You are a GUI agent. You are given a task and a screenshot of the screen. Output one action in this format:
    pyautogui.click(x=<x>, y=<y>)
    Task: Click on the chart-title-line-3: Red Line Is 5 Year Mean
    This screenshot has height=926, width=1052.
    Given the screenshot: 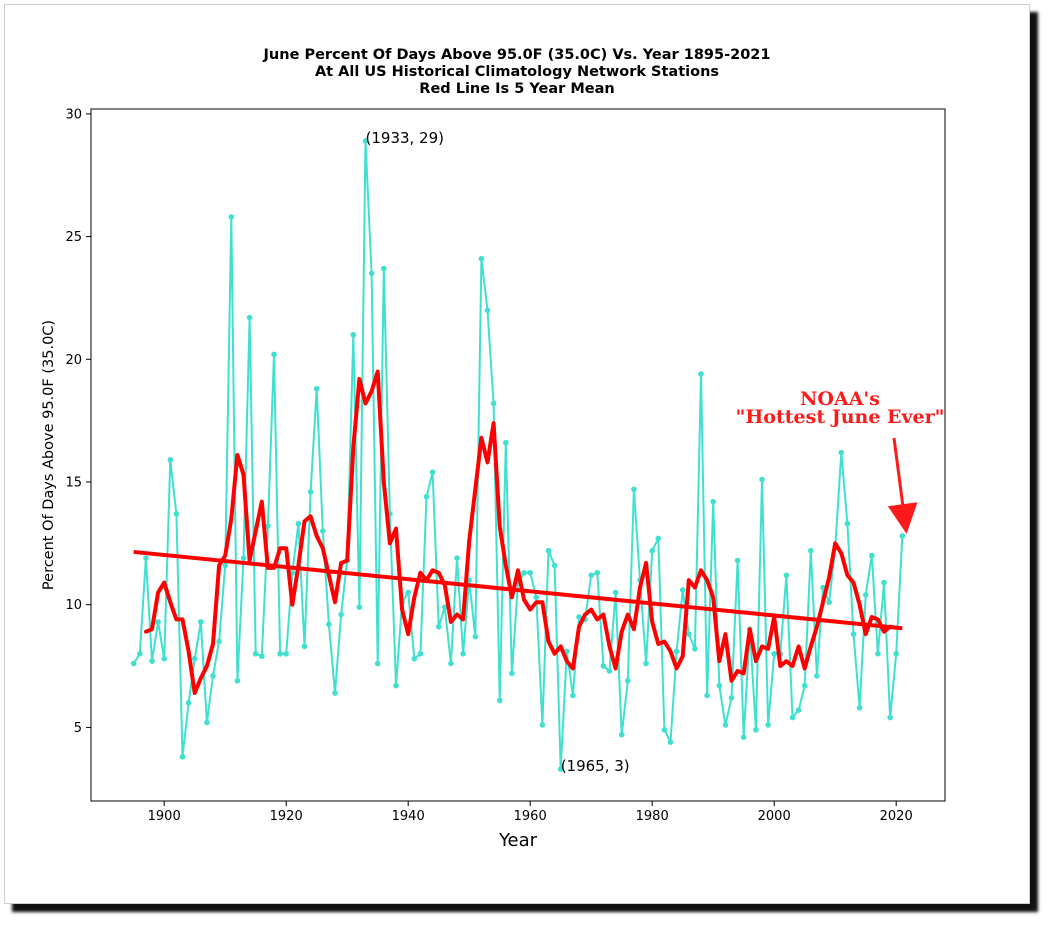 What is the action you would take?
    pyautogui.click(x=516, y=89)
    